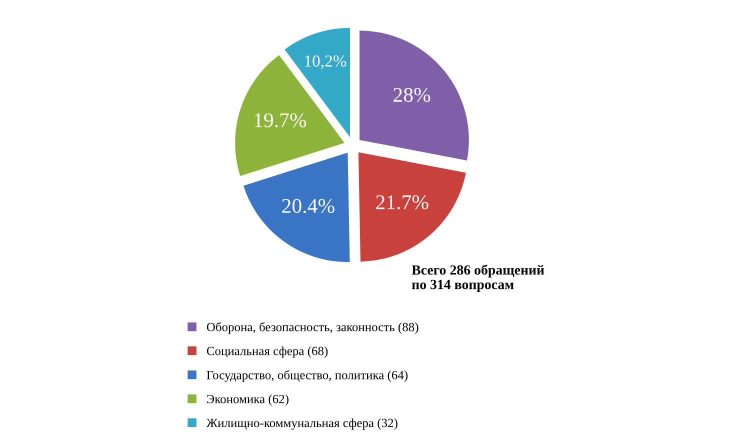 The height and width of the screenshot is (441, 735). Describe the element at coordinates (325, 62) in the screenshot. I see `data-label: 10,2%` at that location.